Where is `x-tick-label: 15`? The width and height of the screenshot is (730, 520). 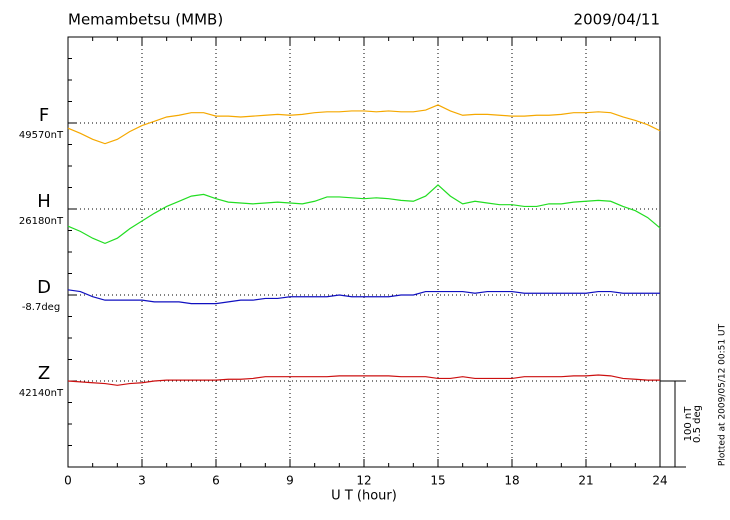
x-tick-label: 15 is located at coordinates (437, 481).